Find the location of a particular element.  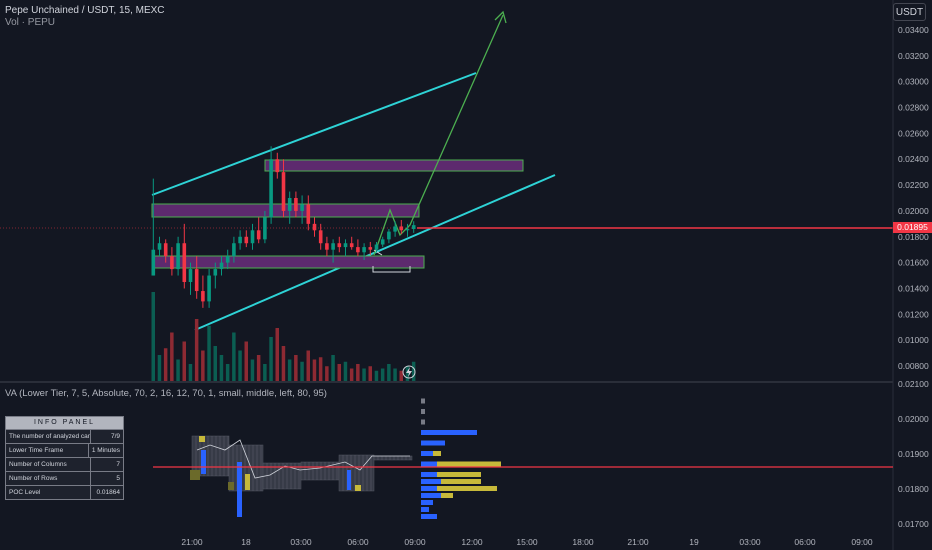

info-row: Number of Rows 5 is located at coordinates (64, 478).